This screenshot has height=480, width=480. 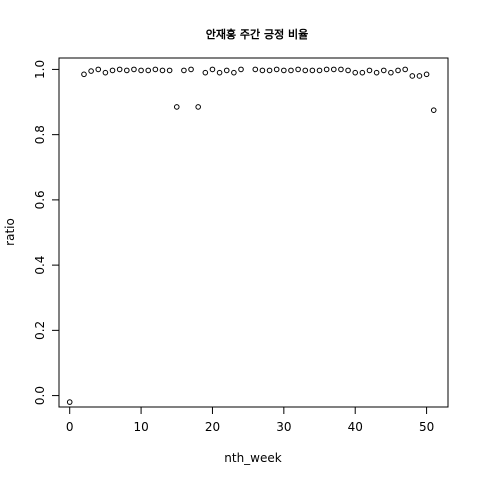 I want to click on x-tick-label: 40, so click(x=355, y=427).